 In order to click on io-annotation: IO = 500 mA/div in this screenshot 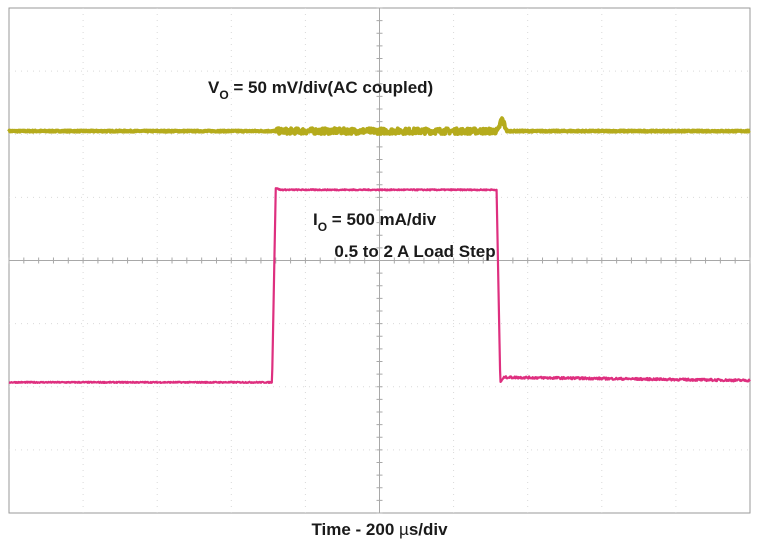, I will do `click(375, 222)`.